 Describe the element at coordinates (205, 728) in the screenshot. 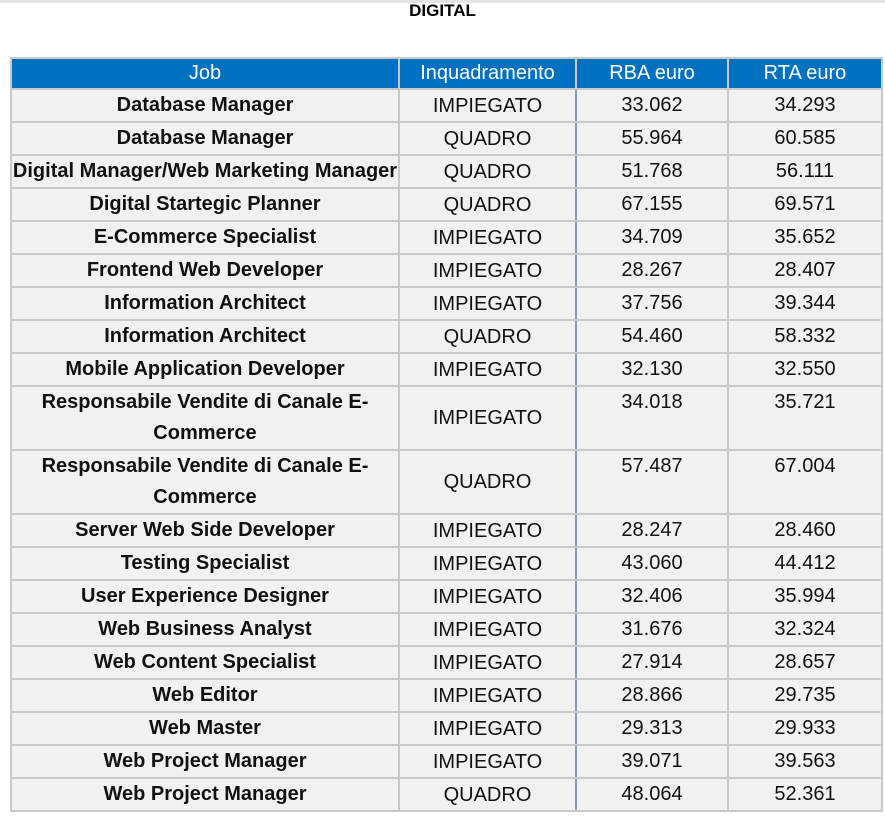

I see `job-cell: Web Master` at that location.